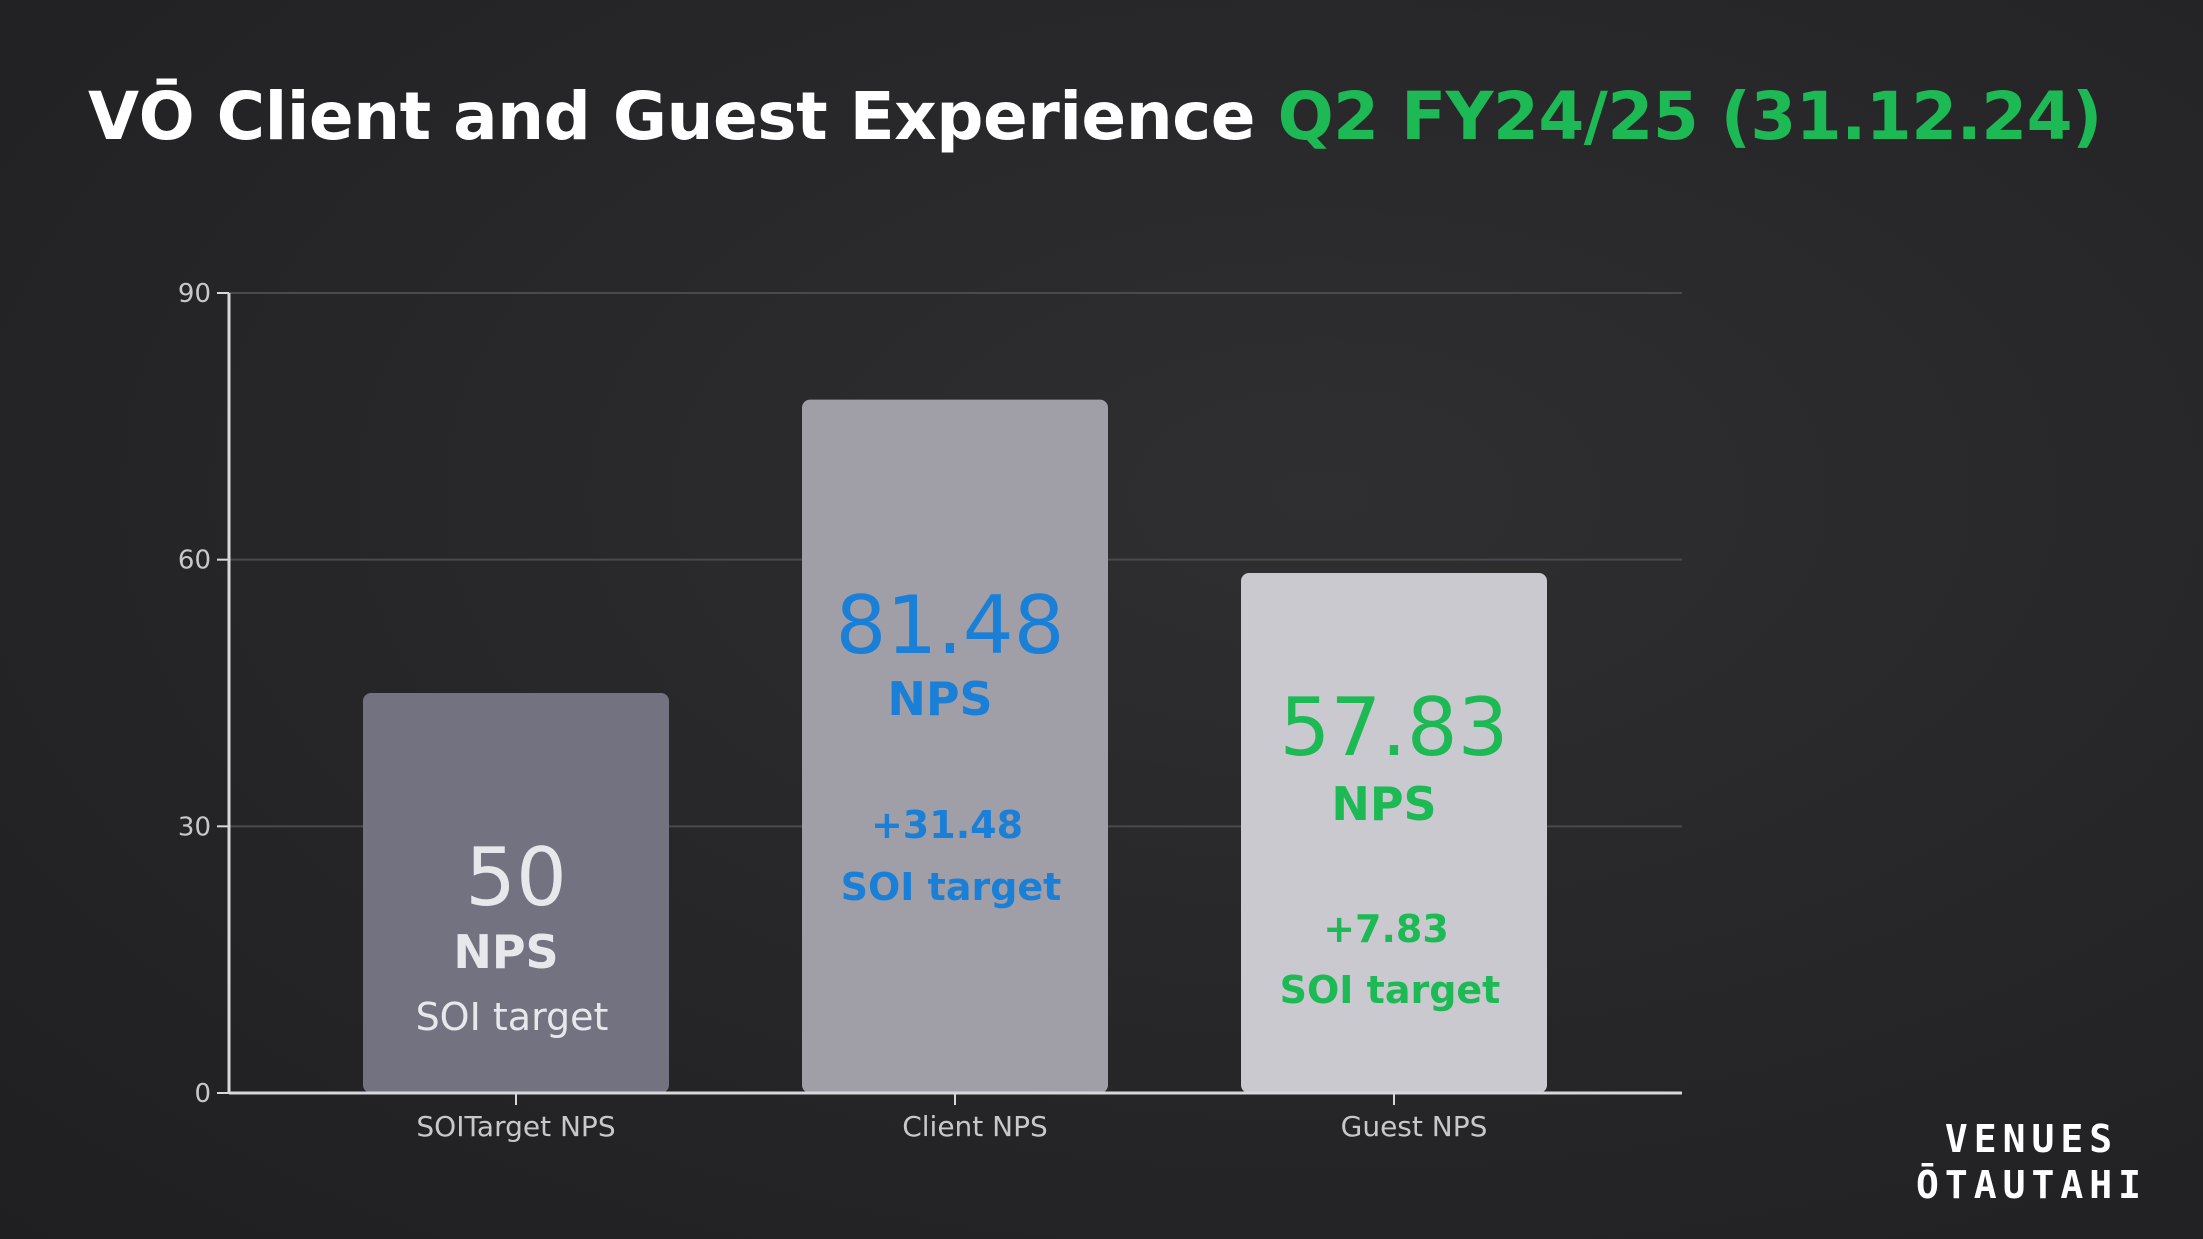  What do you see at coordinates (516, 877) in the screenshot?
I see `bar-value-label: 50` at bounding box center [516, 877].